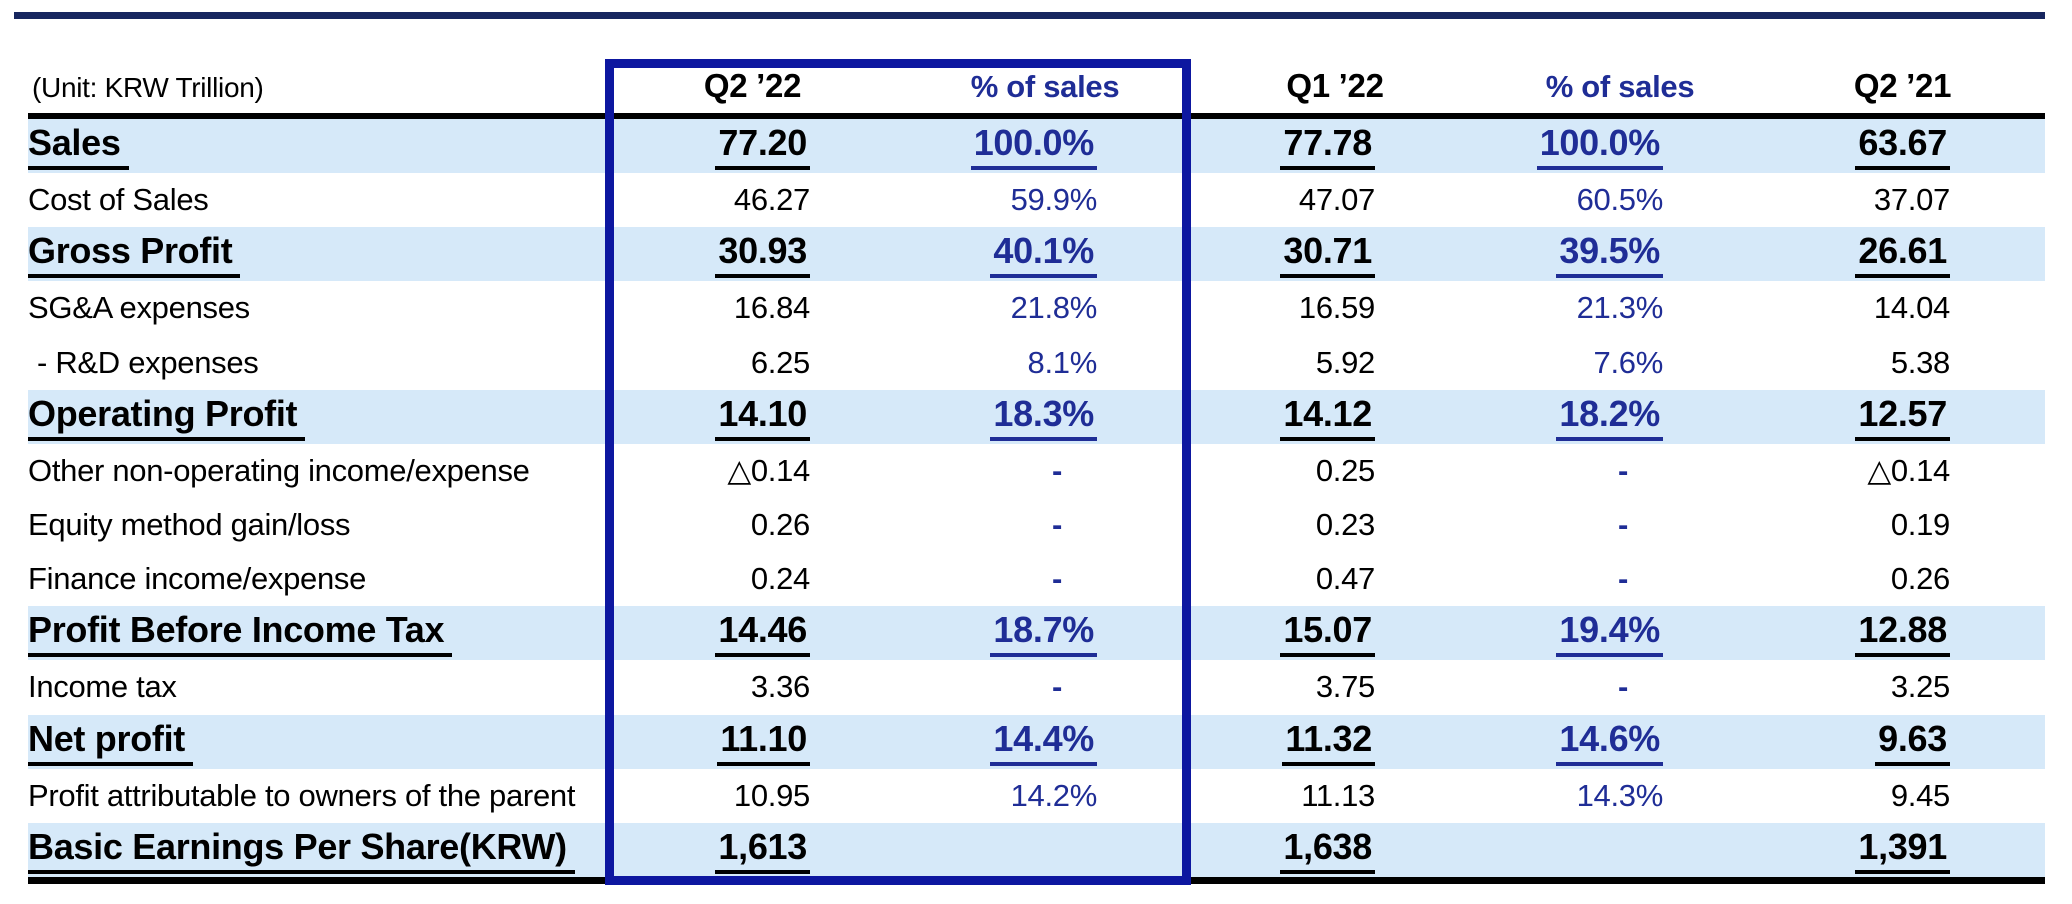 Image resolution: width=2072 pixels, height=904 pixels. What do you see at coordinates (1043, 417) in the screenshot?
I see `cell-value: 18.3%` at bounding box center [1043, 417].